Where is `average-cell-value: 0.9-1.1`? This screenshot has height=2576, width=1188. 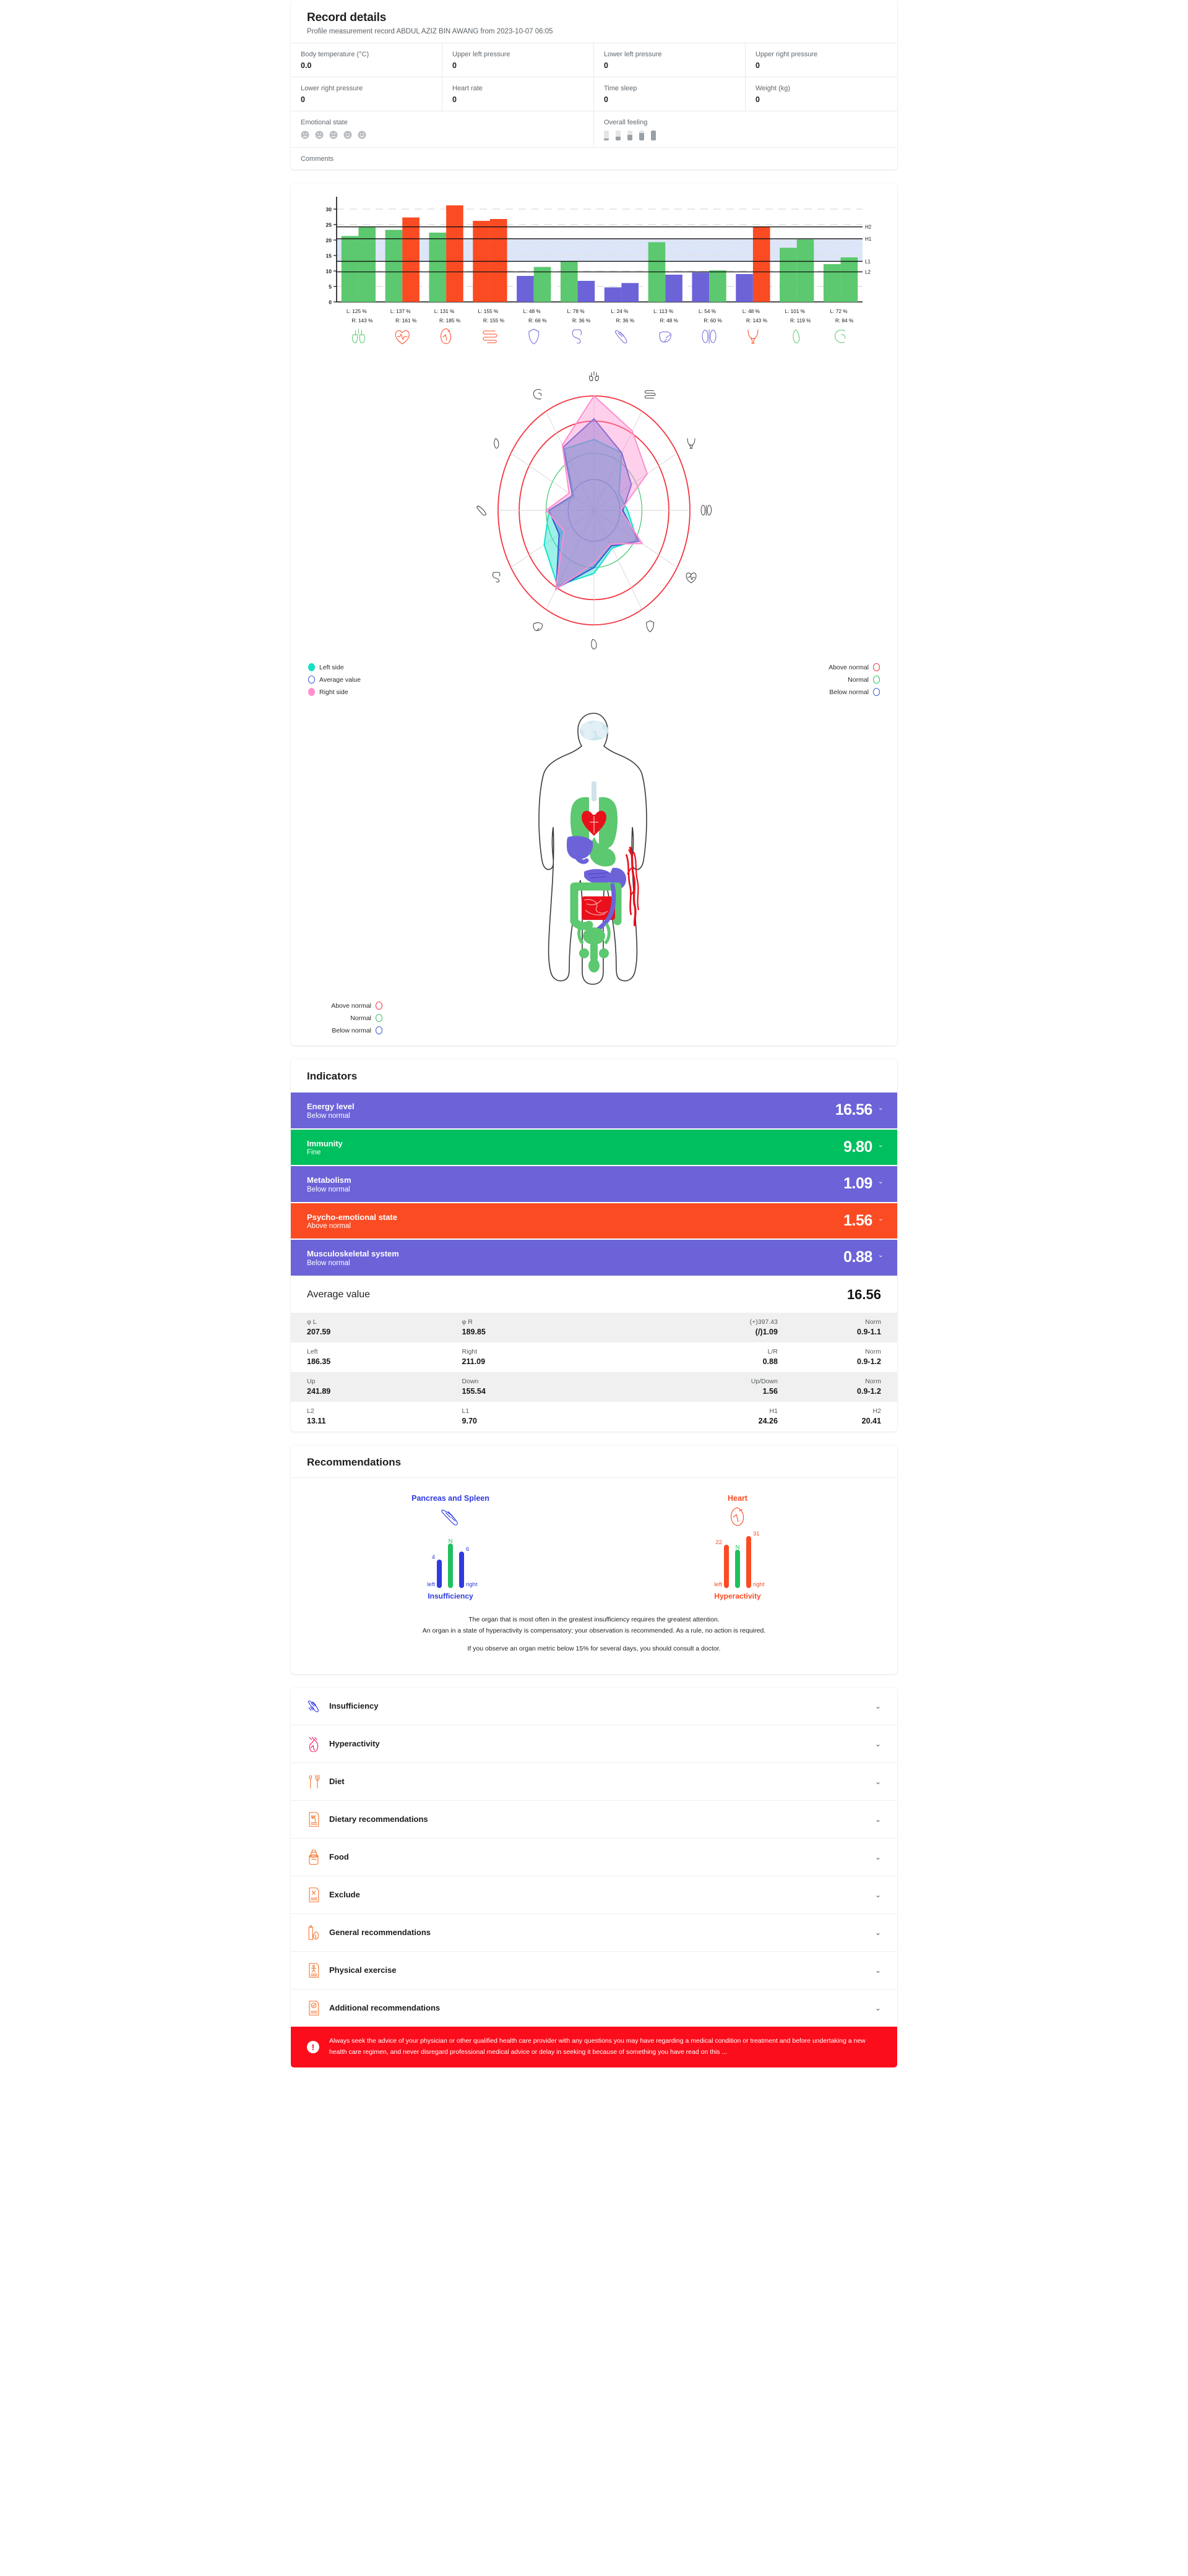
average-cell-value: 0.9-1.1 is located at coordinates (869, 1332).